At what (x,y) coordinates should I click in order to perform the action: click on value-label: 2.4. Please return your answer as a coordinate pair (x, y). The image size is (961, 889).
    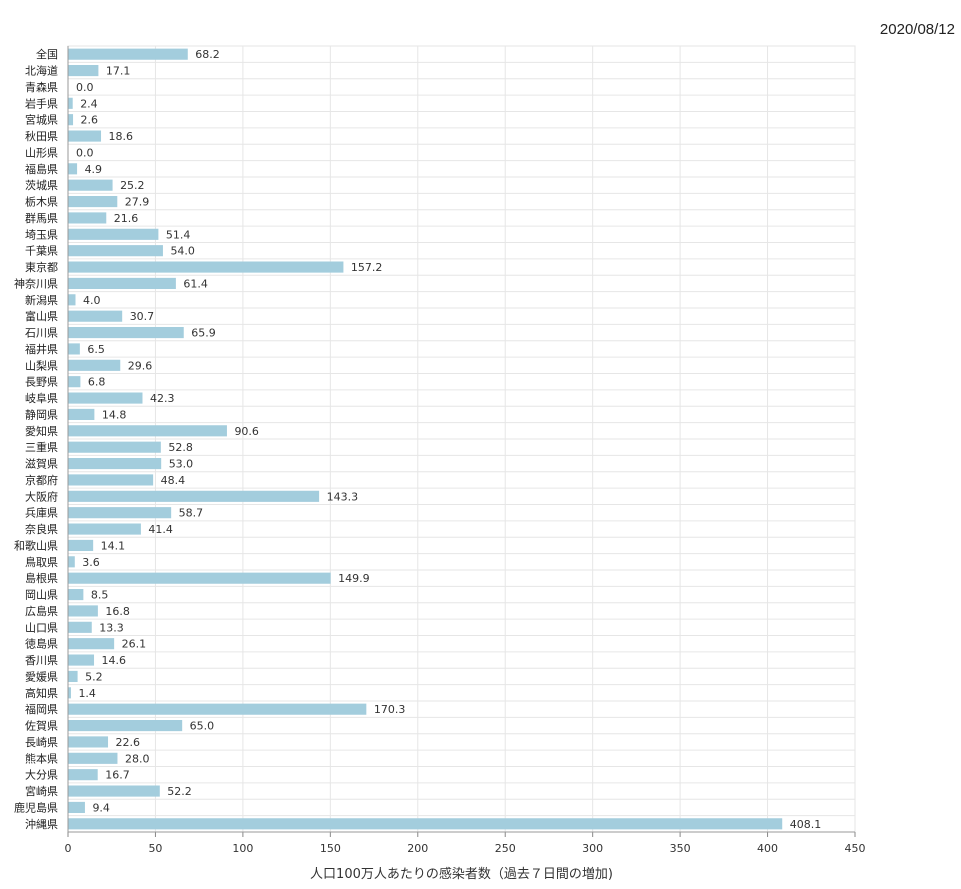
    Looking at the image, I should click on (89, 103).